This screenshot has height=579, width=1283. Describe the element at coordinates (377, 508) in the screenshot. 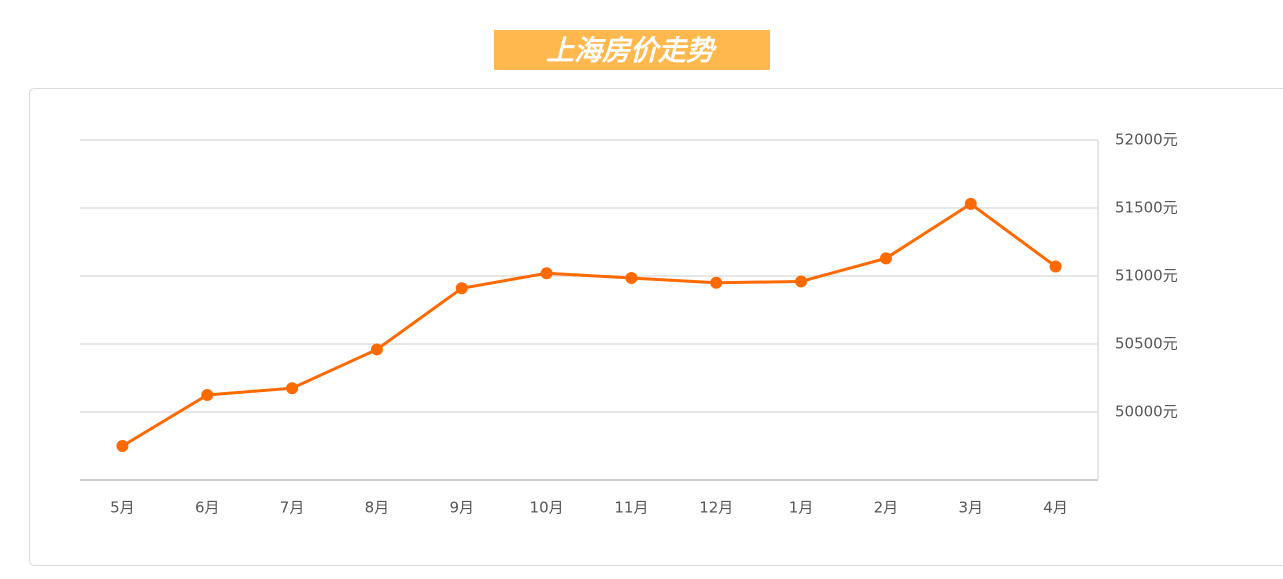

I see `x-tick-label: 8月` at that location.